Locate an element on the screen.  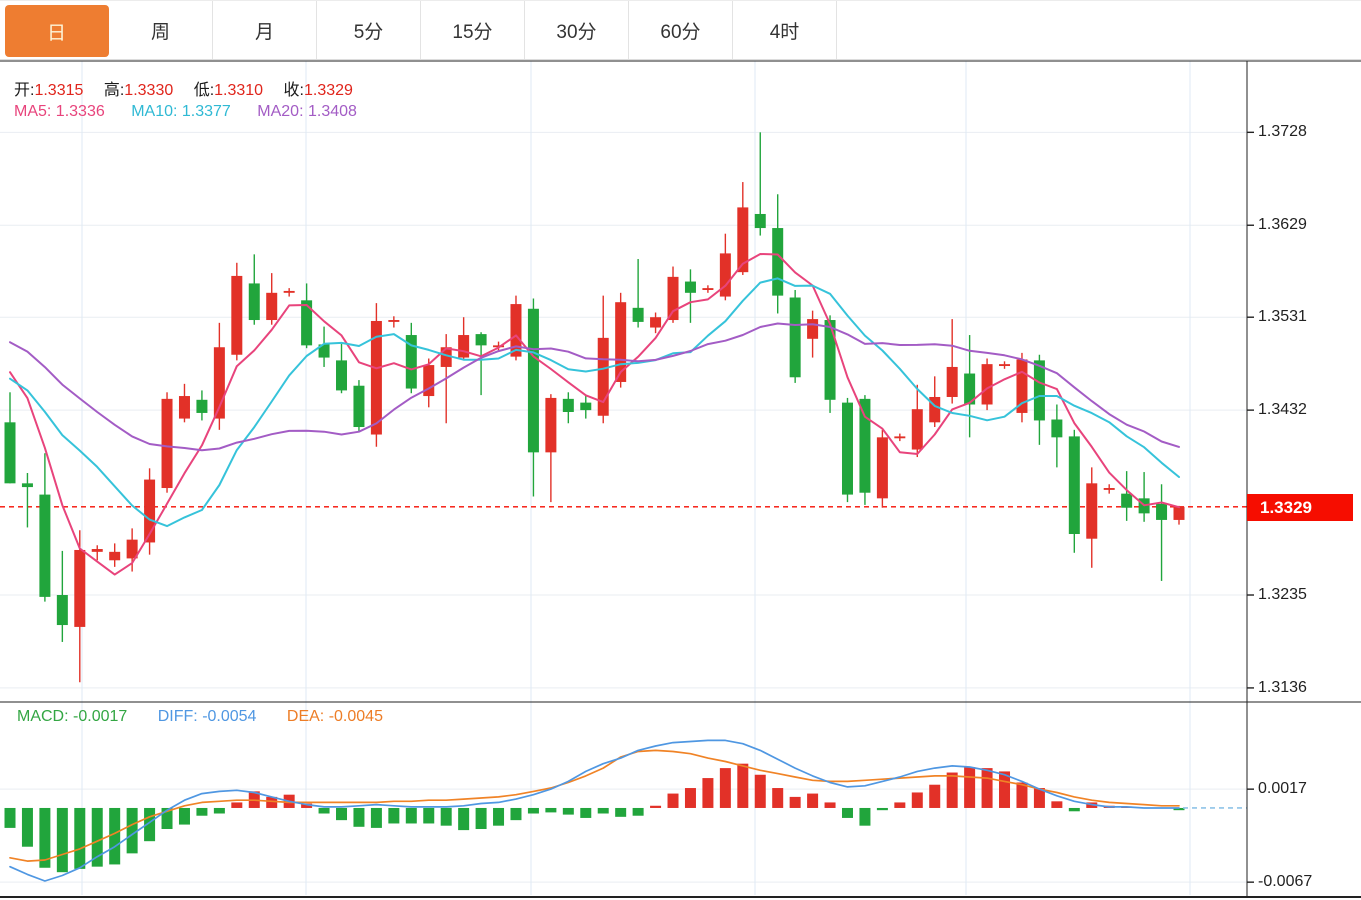
ma10-label: MA10: is located at coordinates (154, 111).